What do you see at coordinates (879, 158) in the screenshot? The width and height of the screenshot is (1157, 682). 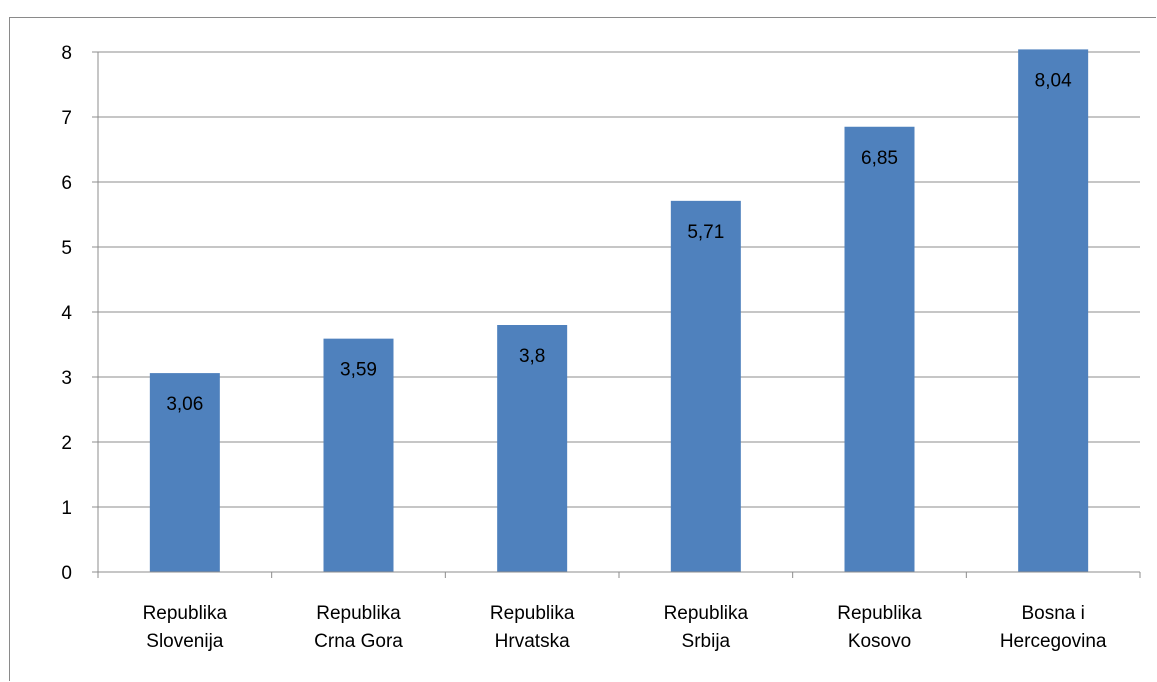 I see `data-label: 6,85` at bounding box center [879, 158].